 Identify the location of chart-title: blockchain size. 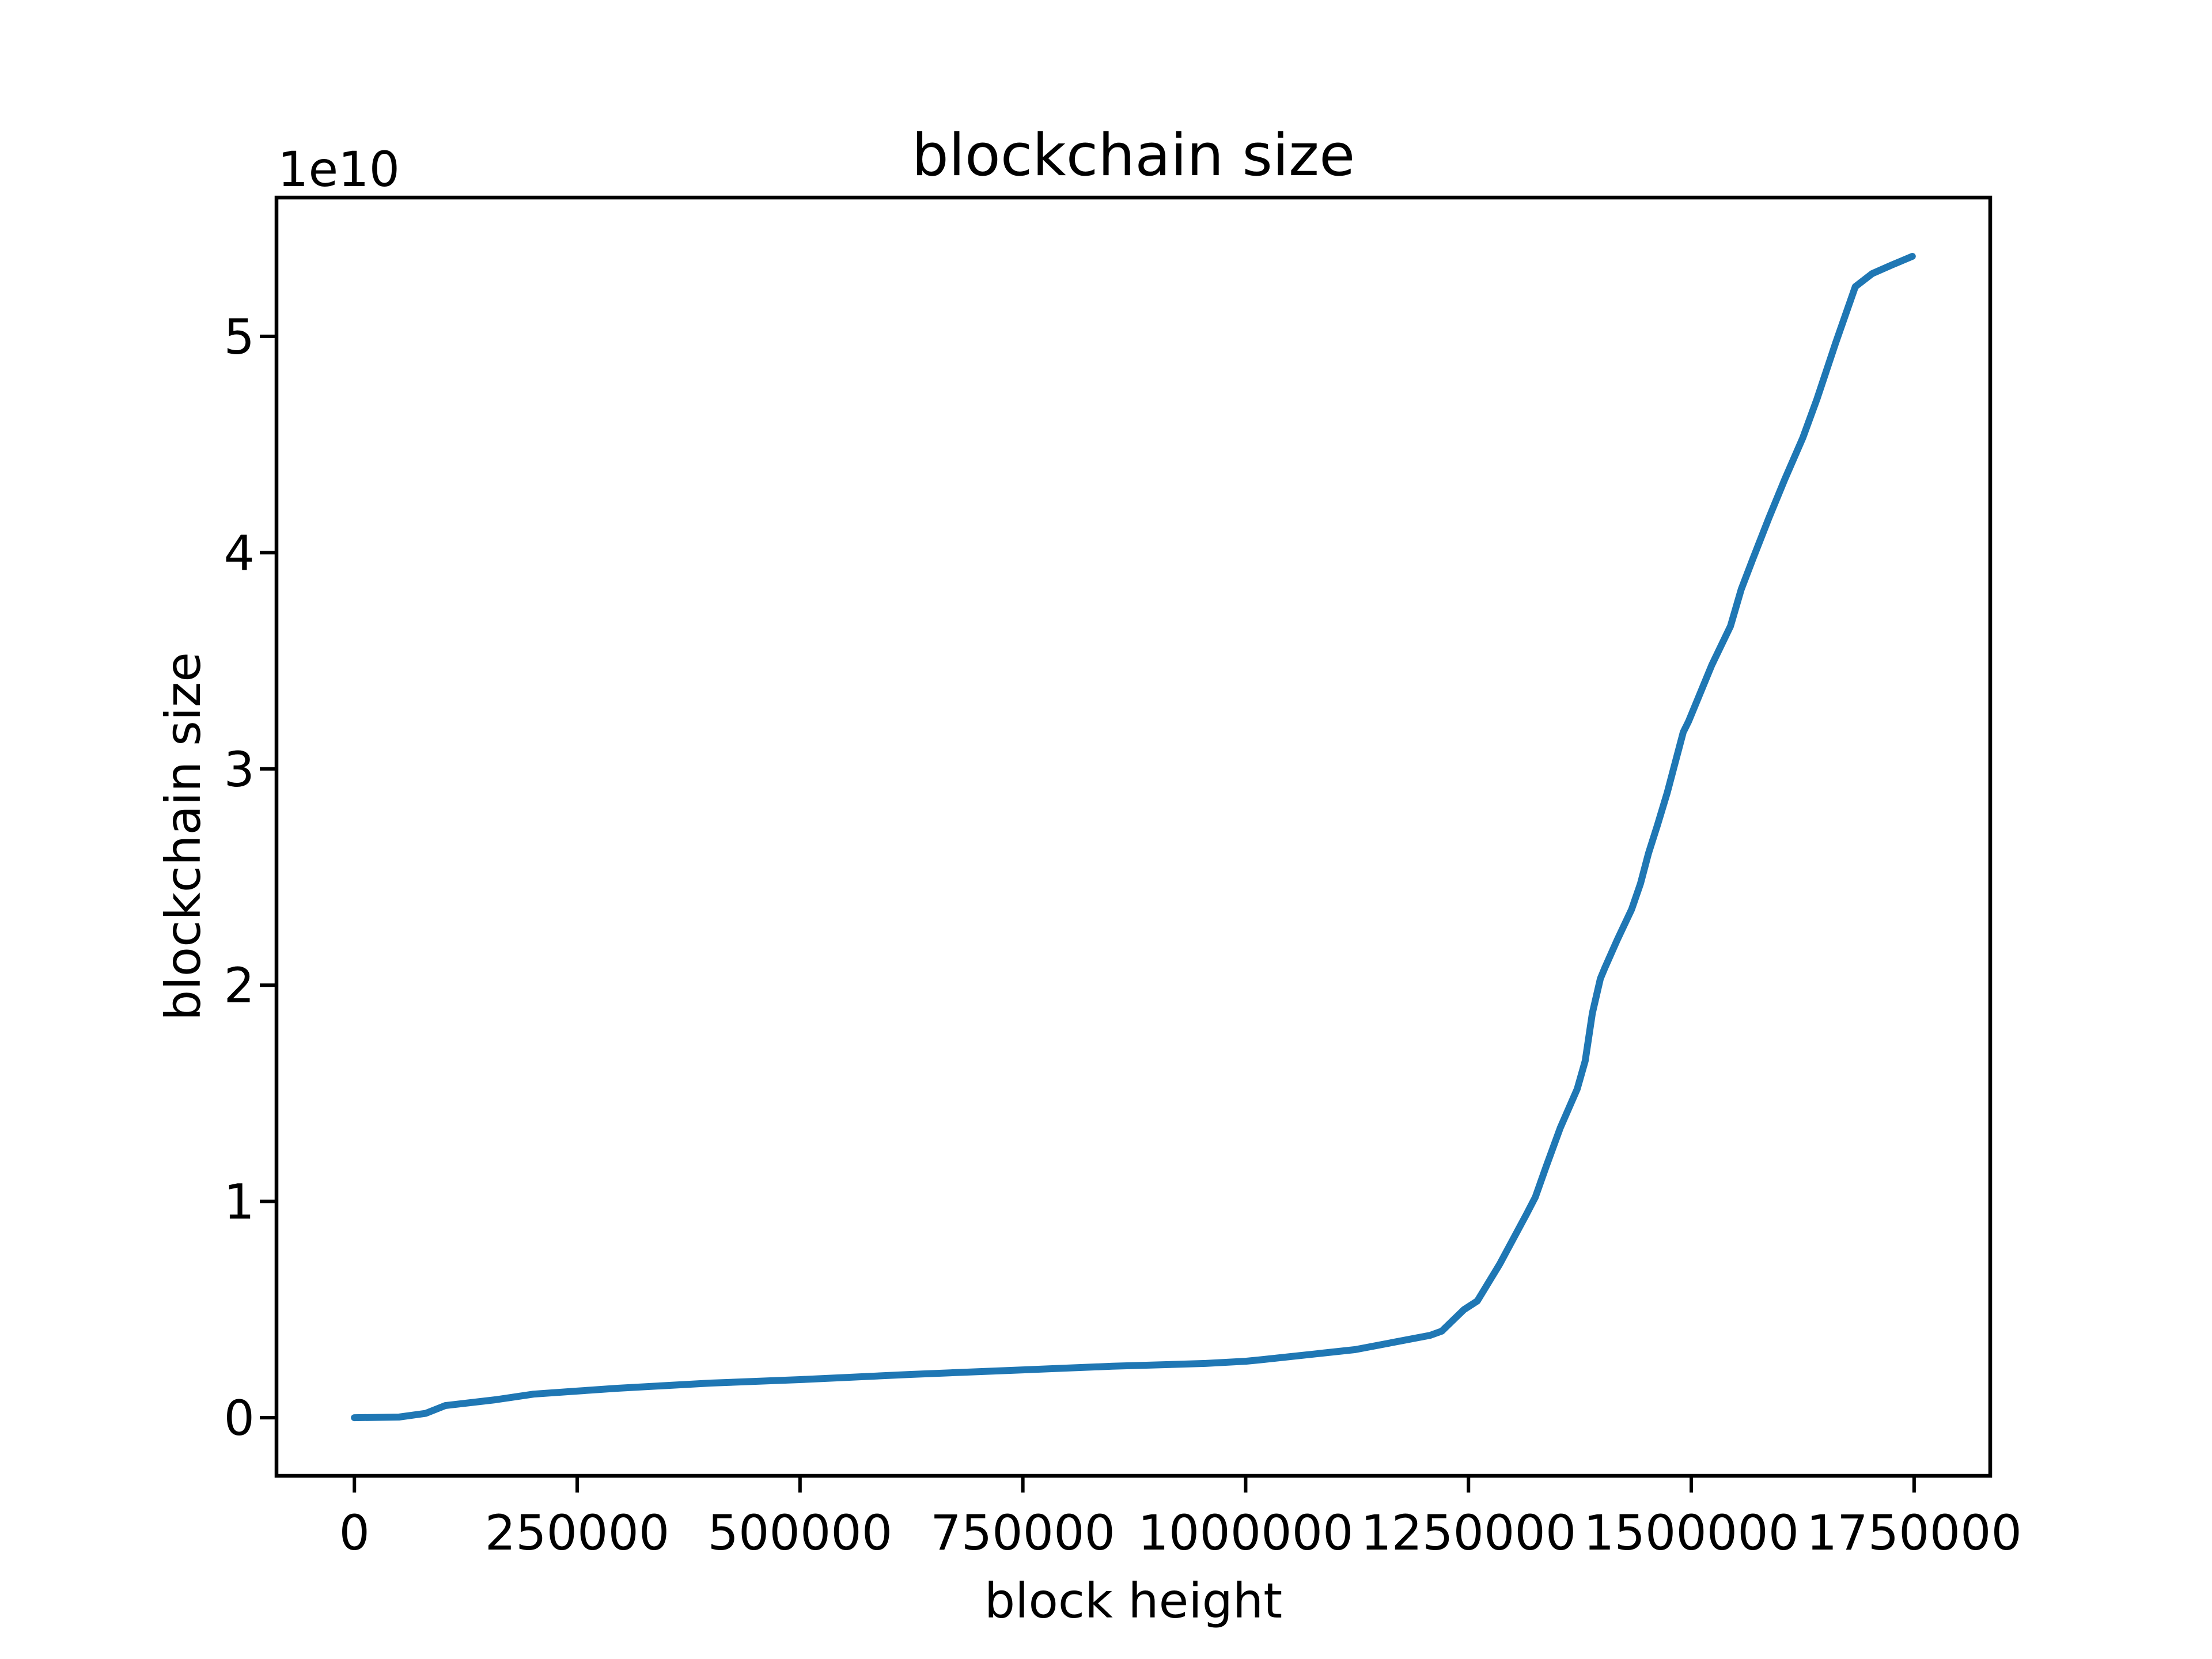
(1133, 155).